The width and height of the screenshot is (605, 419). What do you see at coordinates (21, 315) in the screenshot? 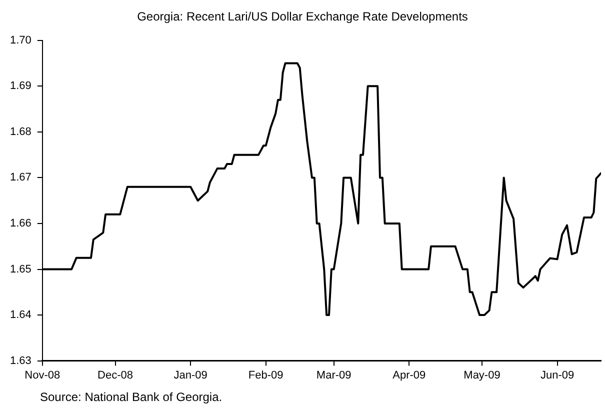
I see `y-tick-label: 1.64` at bounding box center [21, 315].